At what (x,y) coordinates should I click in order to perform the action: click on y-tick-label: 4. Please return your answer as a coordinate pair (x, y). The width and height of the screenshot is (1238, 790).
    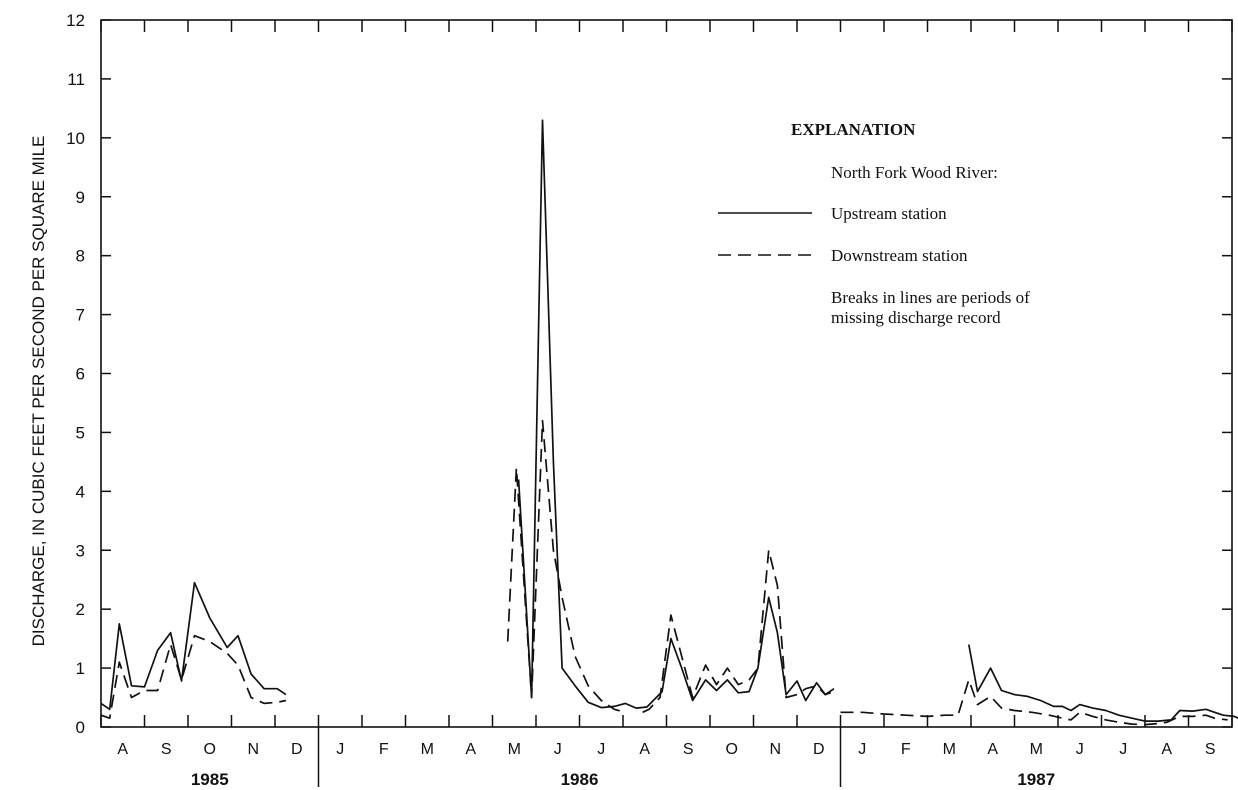
    Looking at the image, I should click on (80, 491).